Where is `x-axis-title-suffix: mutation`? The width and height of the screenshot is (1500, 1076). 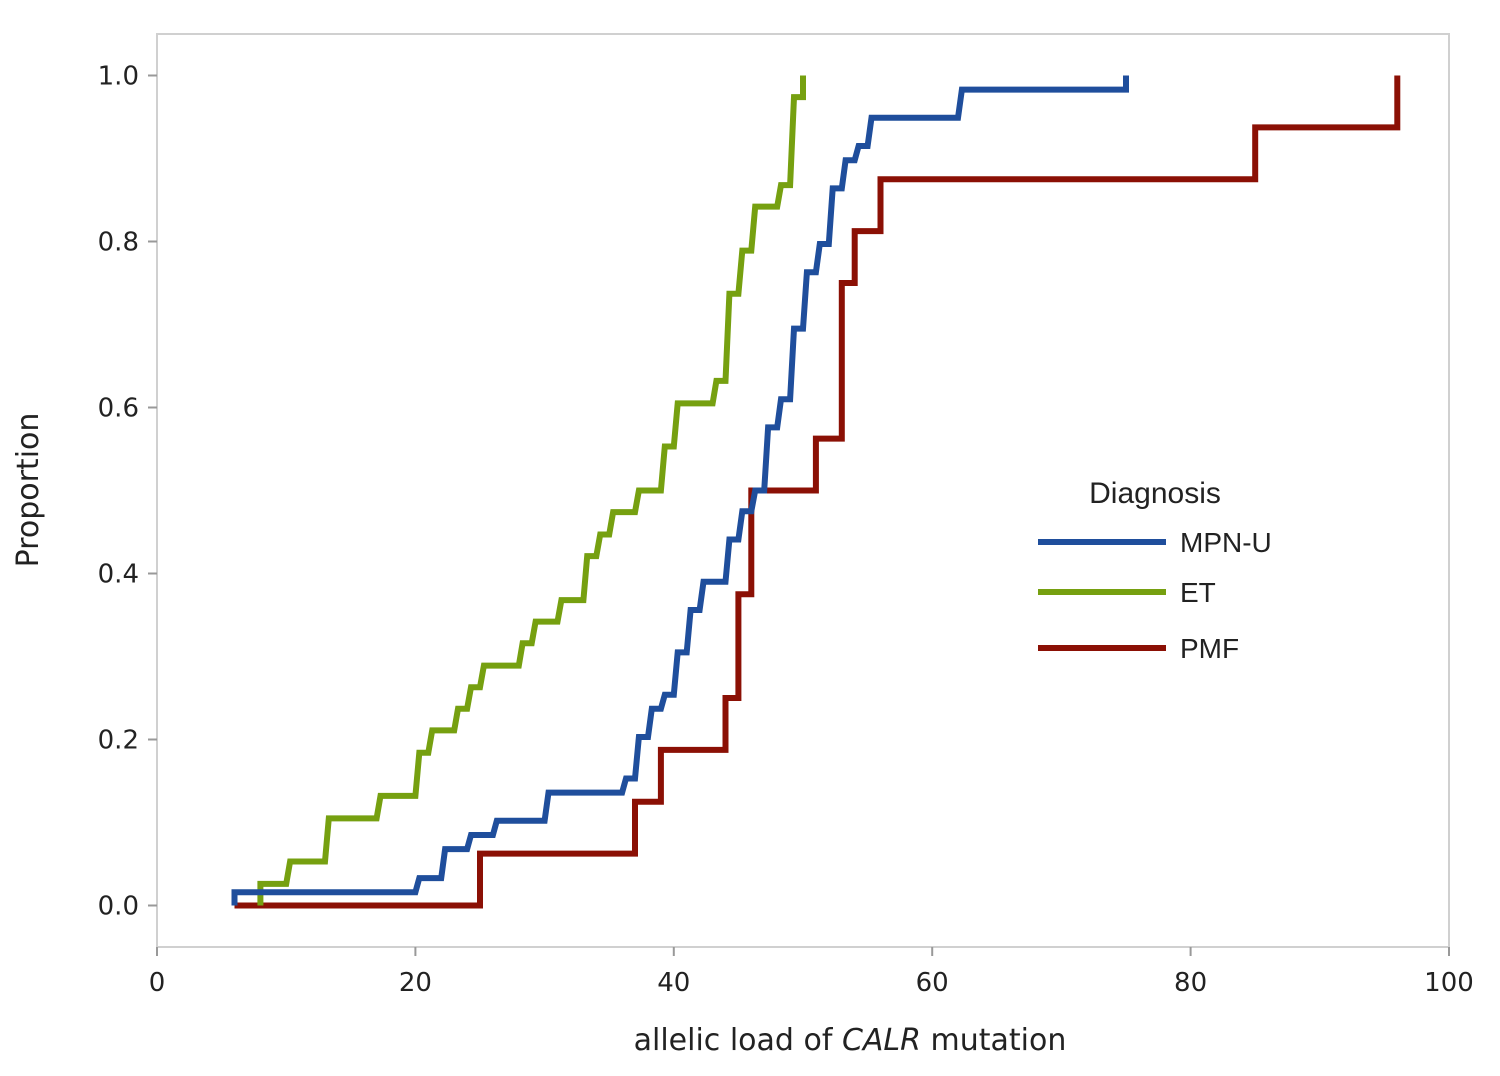
x-axis-title-suffix: mutation is located at coordinates (993, 1040).